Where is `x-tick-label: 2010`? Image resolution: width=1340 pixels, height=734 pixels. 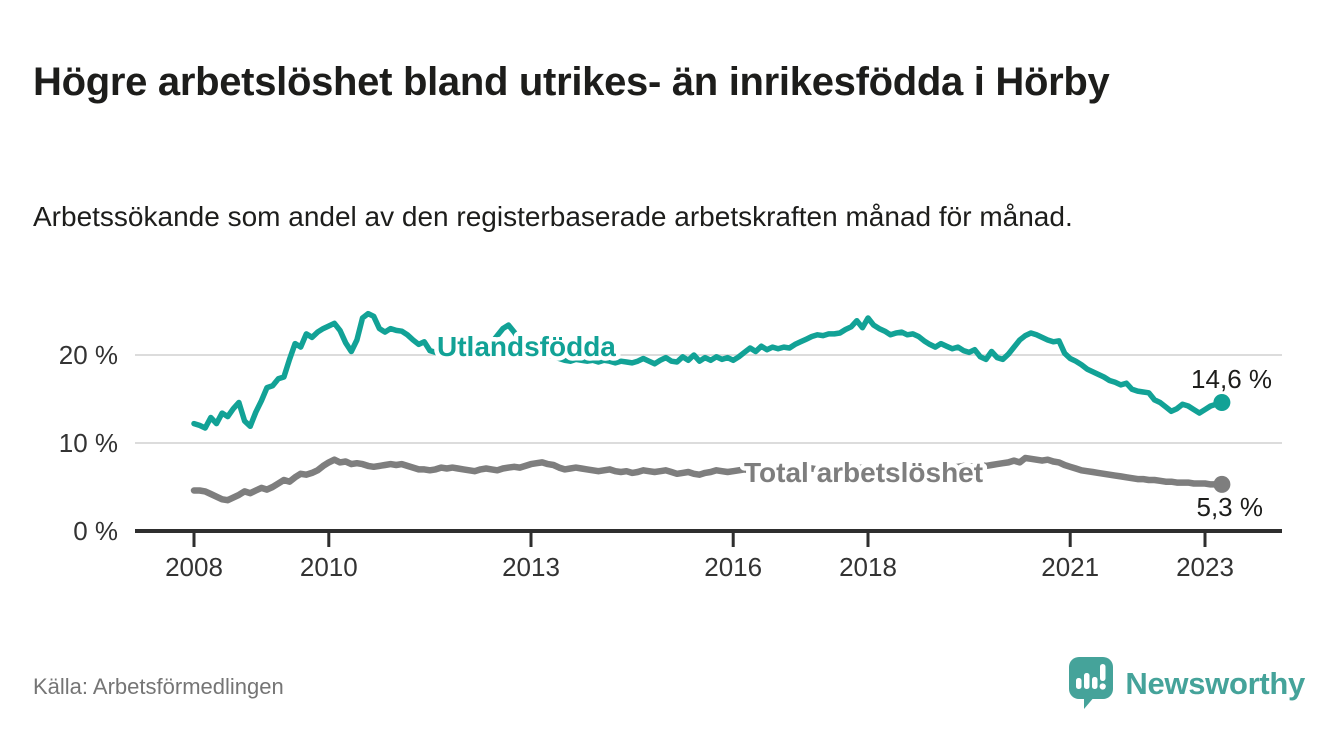 x-tick-label: 2010 is located at coordinates (329, 567).